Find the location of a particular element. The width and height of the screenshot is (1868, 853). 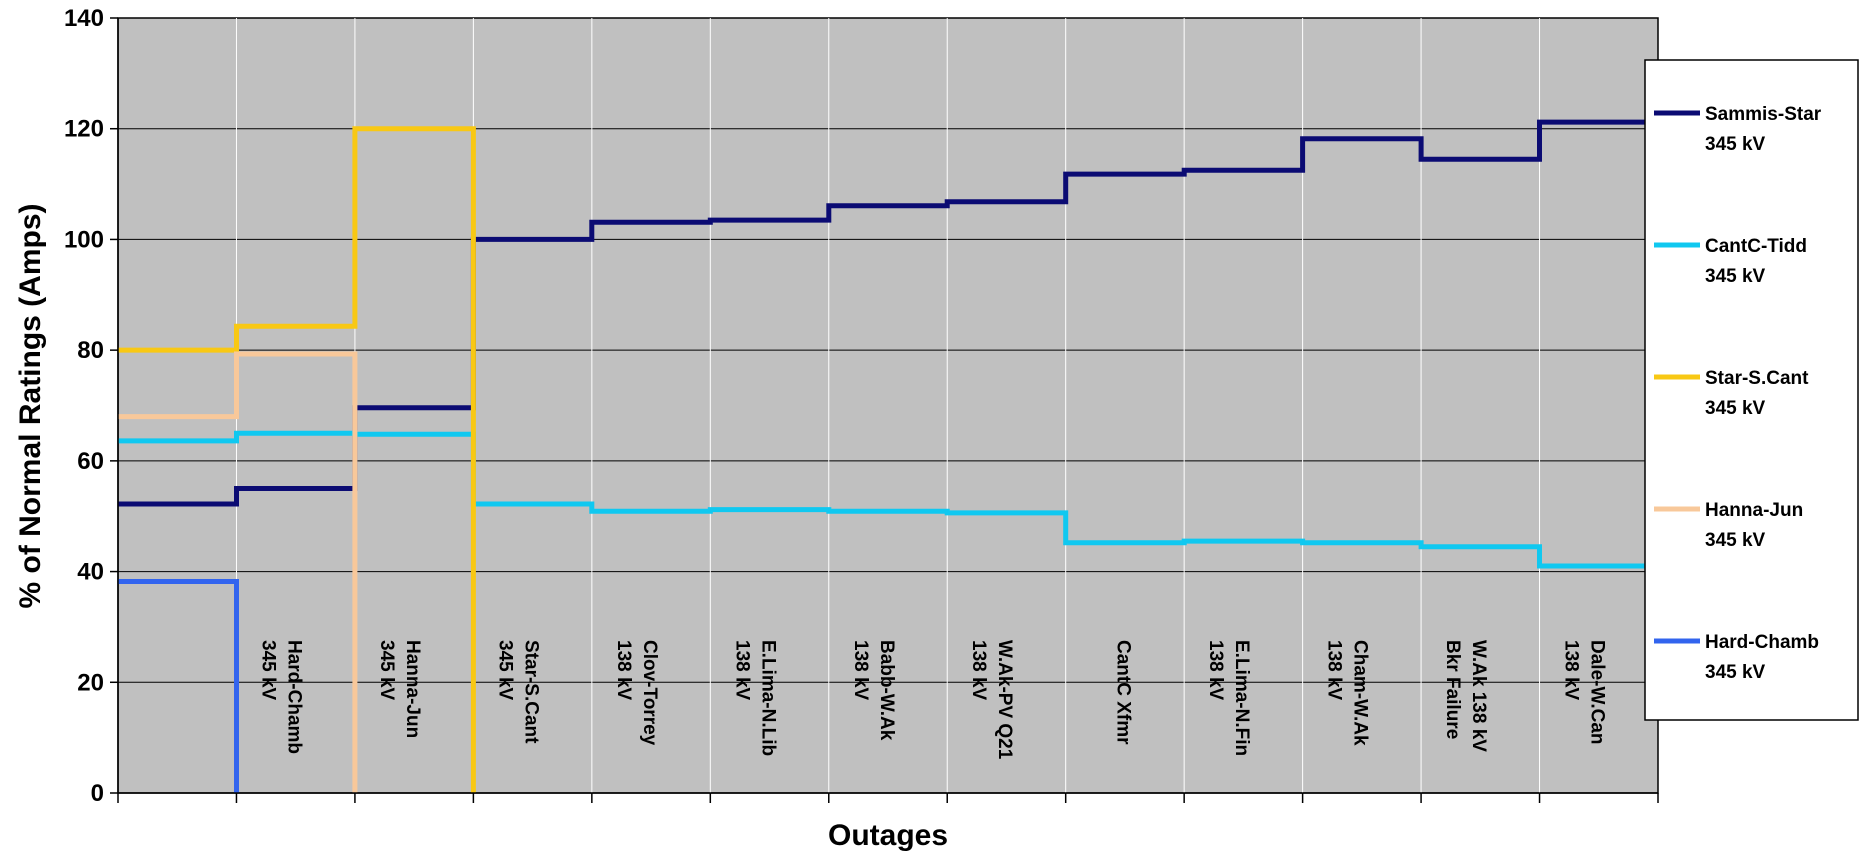

legend-label: Star-S.Cant is located at coordinates (1757, 378).